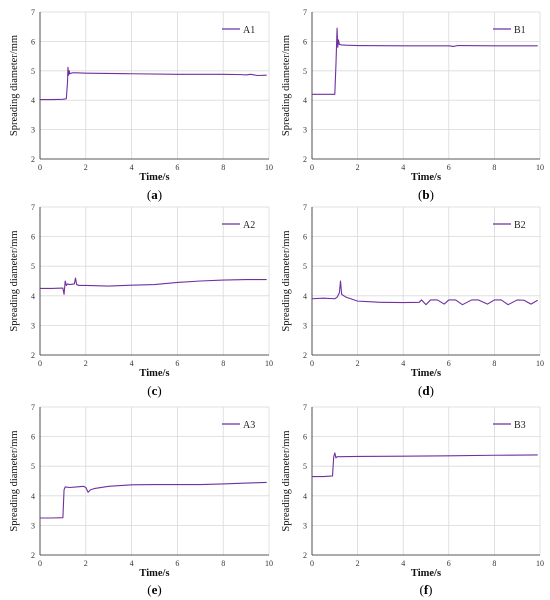  I want to click on legend-label: A1, so click(249, 30).